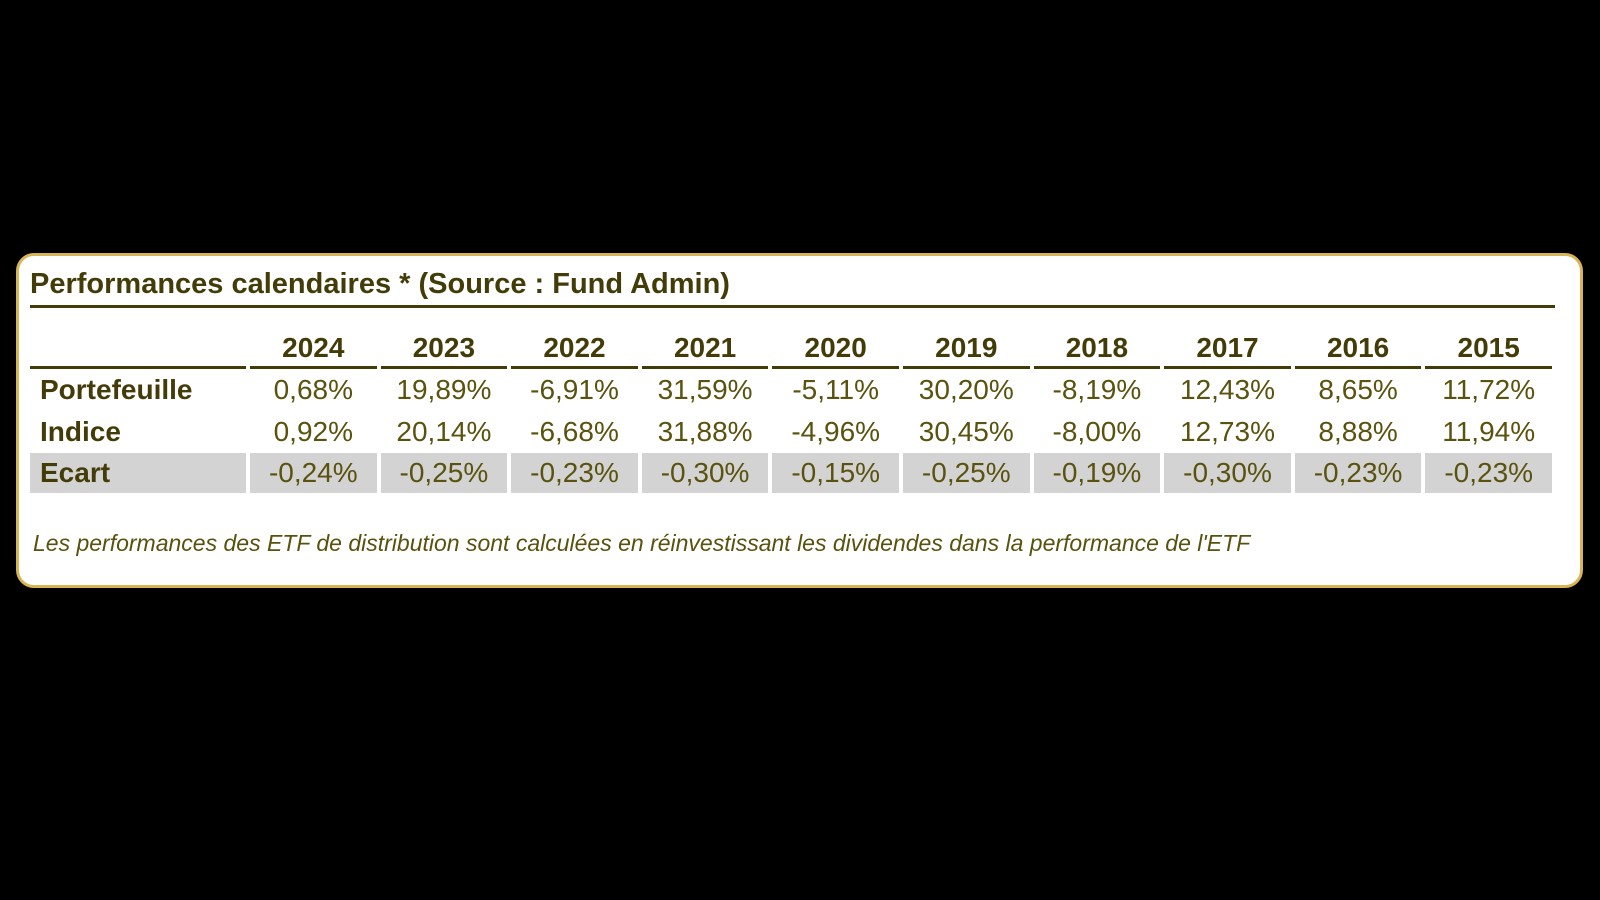  I want to click on table-cell: -6,68%, so click(574, 431).